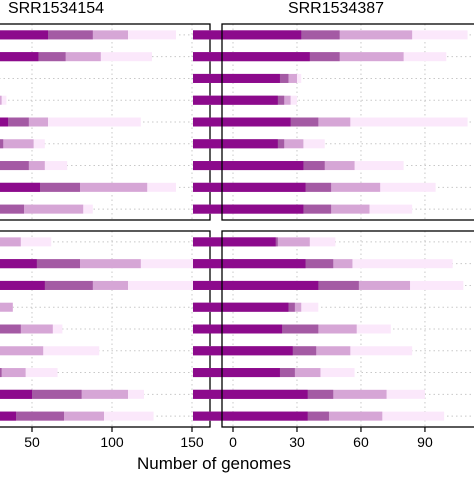  Describe the element at coordinates (214, 463) in the screenshot. I see `x-axis-title: Number of genomes` at that location.